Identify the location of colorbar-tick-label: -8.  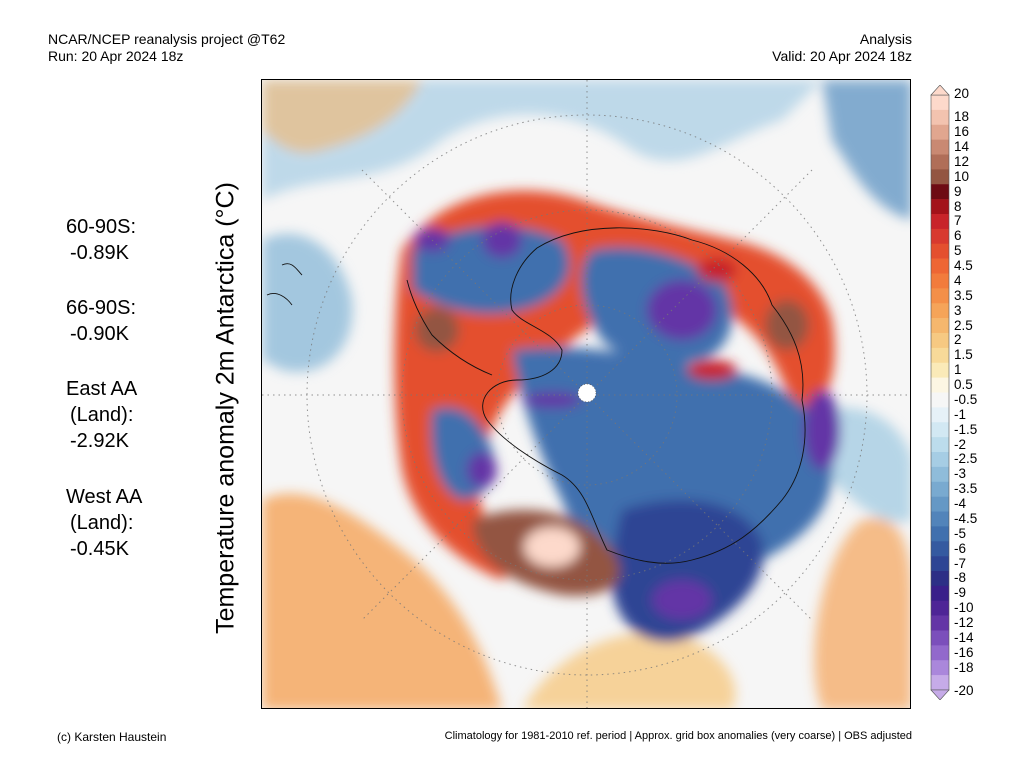
(960, 578).